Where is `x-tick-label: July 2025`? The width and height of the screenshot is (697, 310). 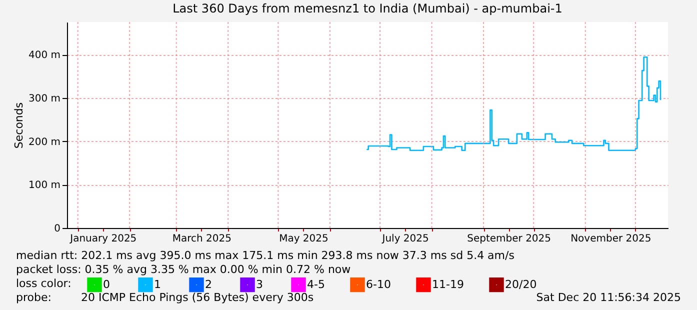
x-tick-label: July 2025 is located at coordinates (405, 239).